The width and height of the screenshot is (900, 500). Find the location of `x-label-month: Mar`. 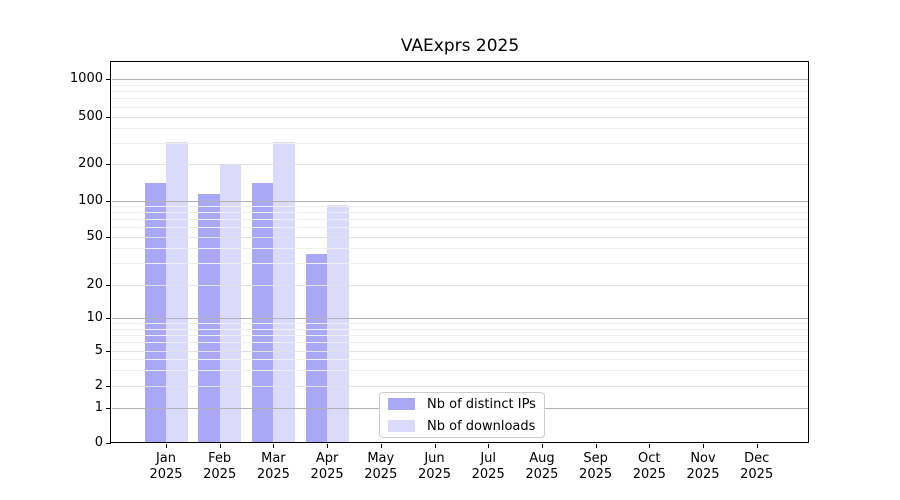

x-label-month: Mar is located at coordinates (273, 458).